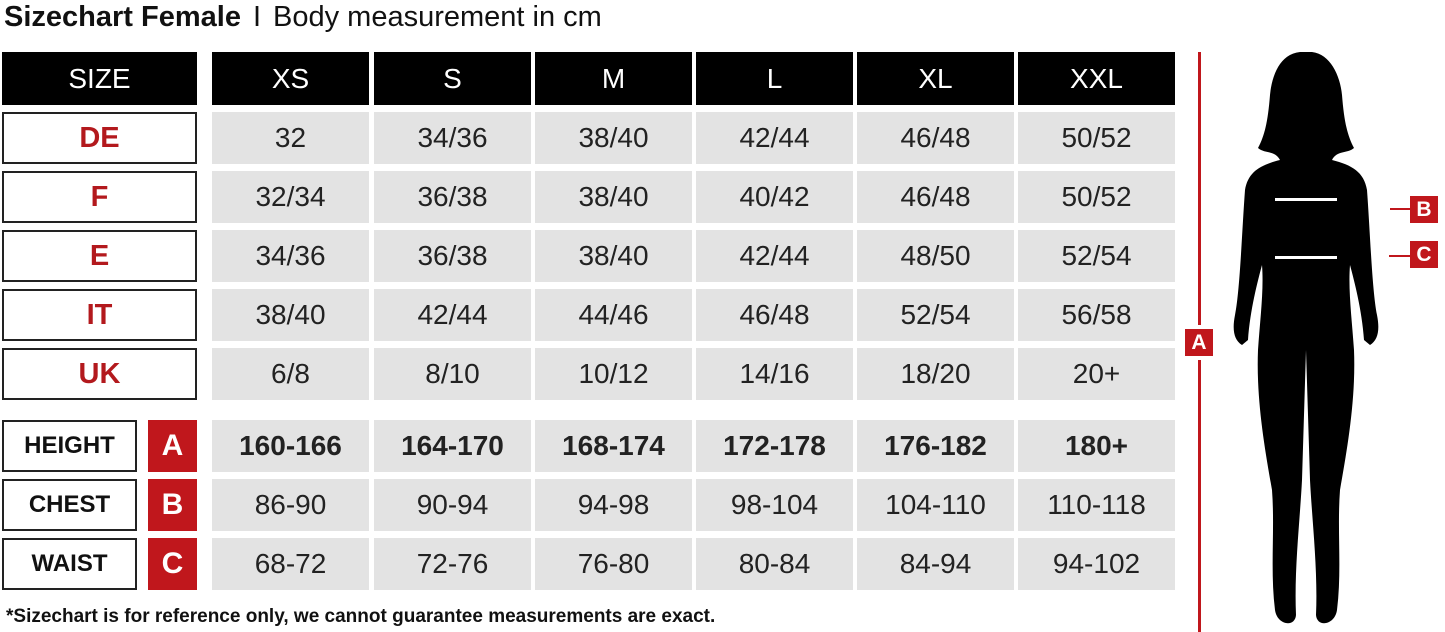  What do you see at coordinates (1096, 78) in the screenshot?
I see `size-column-header: XXL` at bounding box center [1096, 78].